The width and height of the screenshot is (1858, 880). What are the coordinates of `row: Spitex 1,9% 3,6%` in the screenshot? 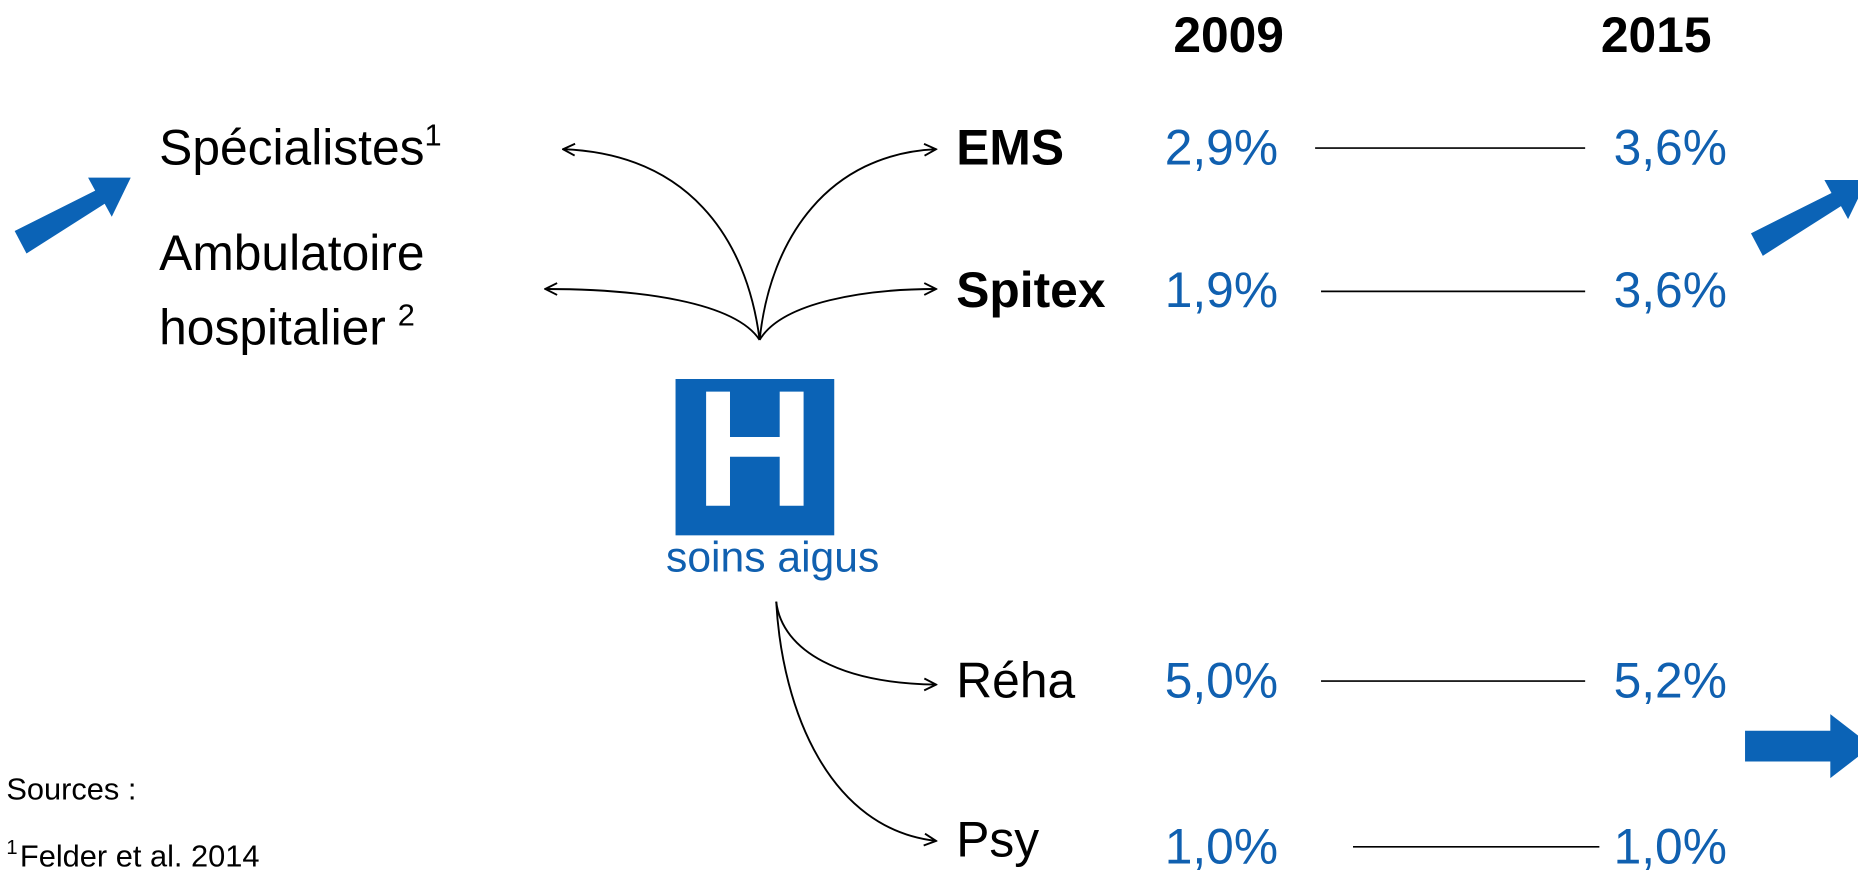 It's located at (1341, 290).